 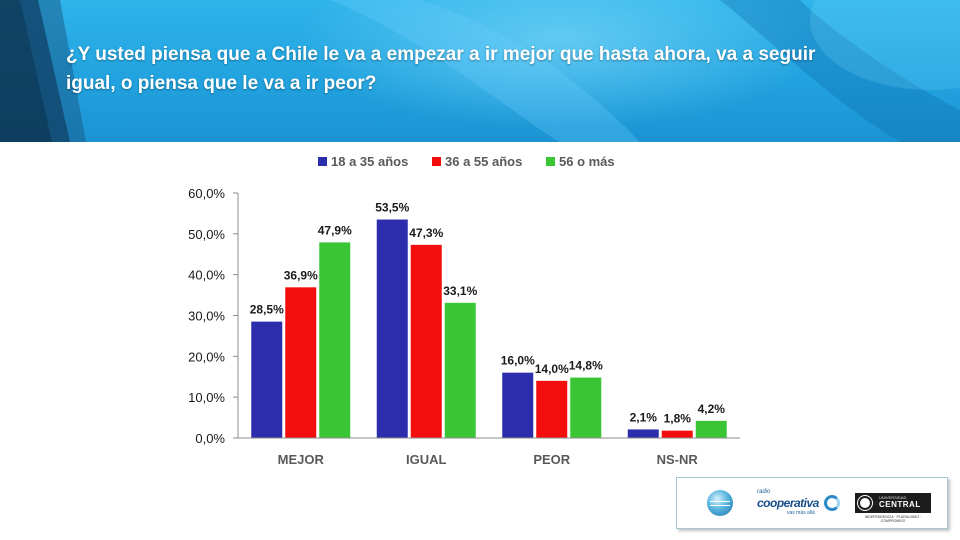 I want to click on ucentral-small-text: UNIVERSIDAD, so click(x=893, y=497).